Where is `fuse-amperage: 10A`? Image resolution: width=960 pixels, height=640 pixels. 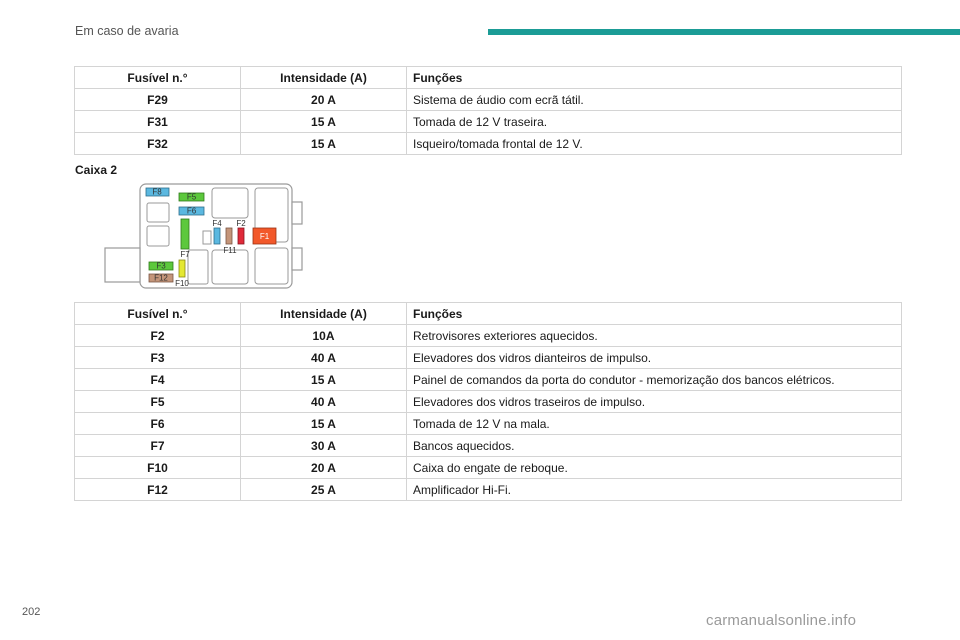 fuse-amperage: 10A is located at coordinates (323, 335).